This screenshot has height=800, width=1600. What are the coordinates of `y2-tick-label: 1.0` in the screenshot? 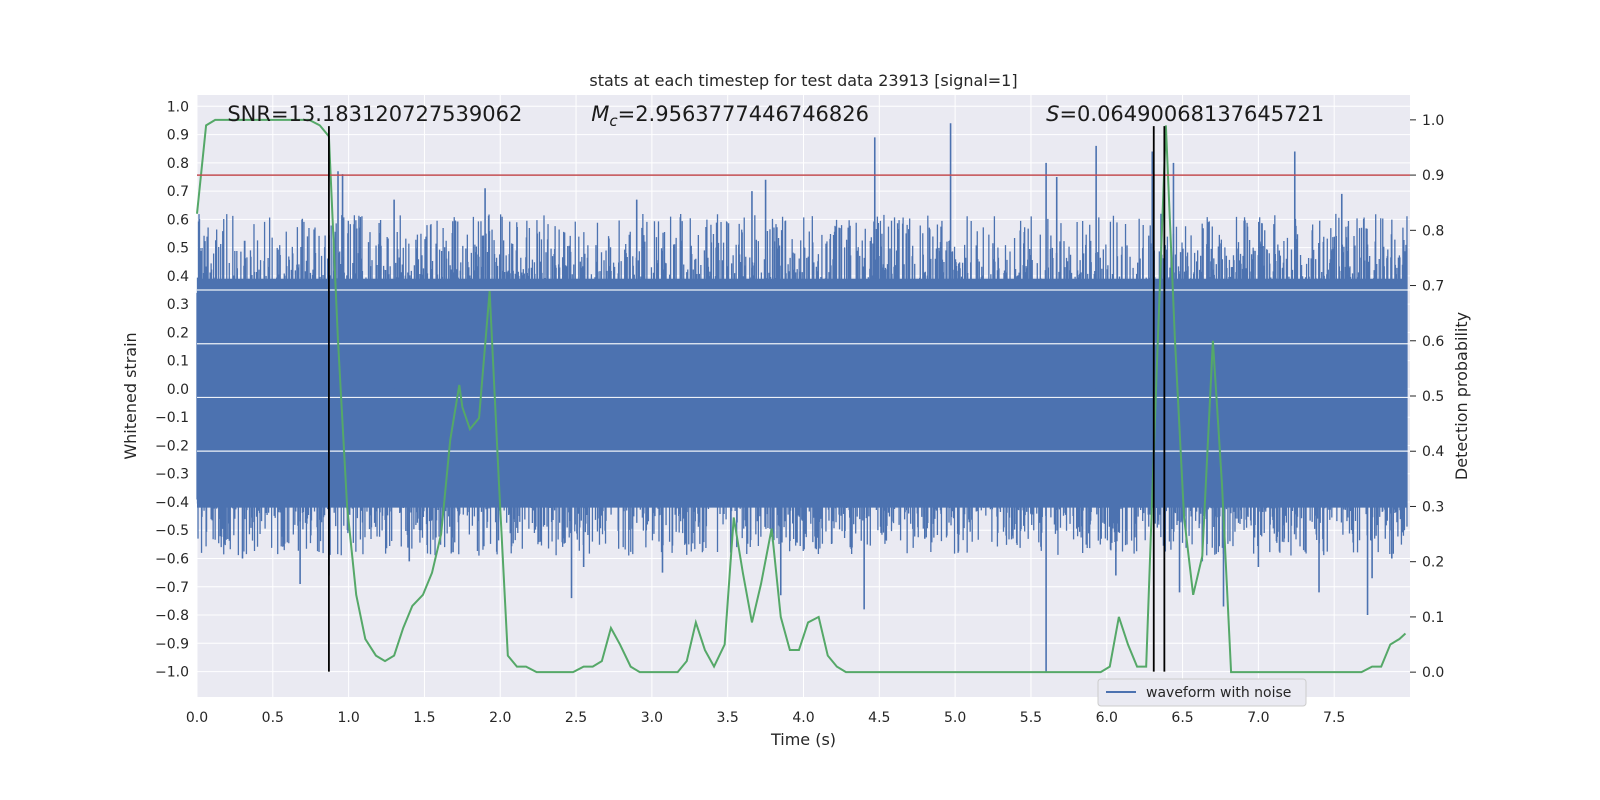 It's located at (1433, 121).